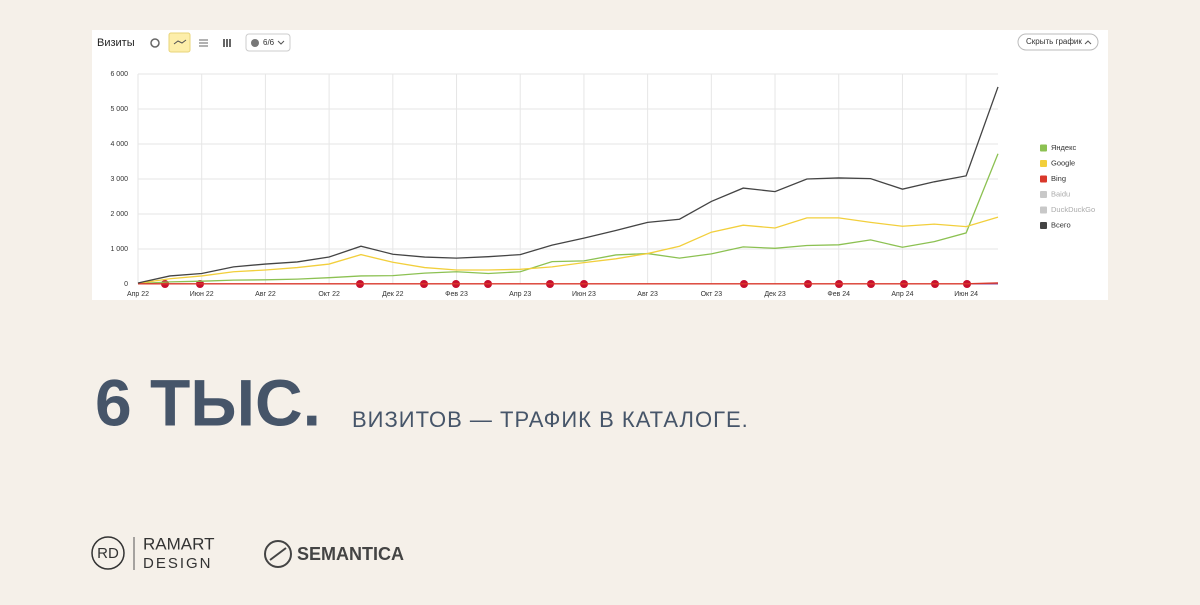  I want to click on hide-chart-button, so click(1058, 42).